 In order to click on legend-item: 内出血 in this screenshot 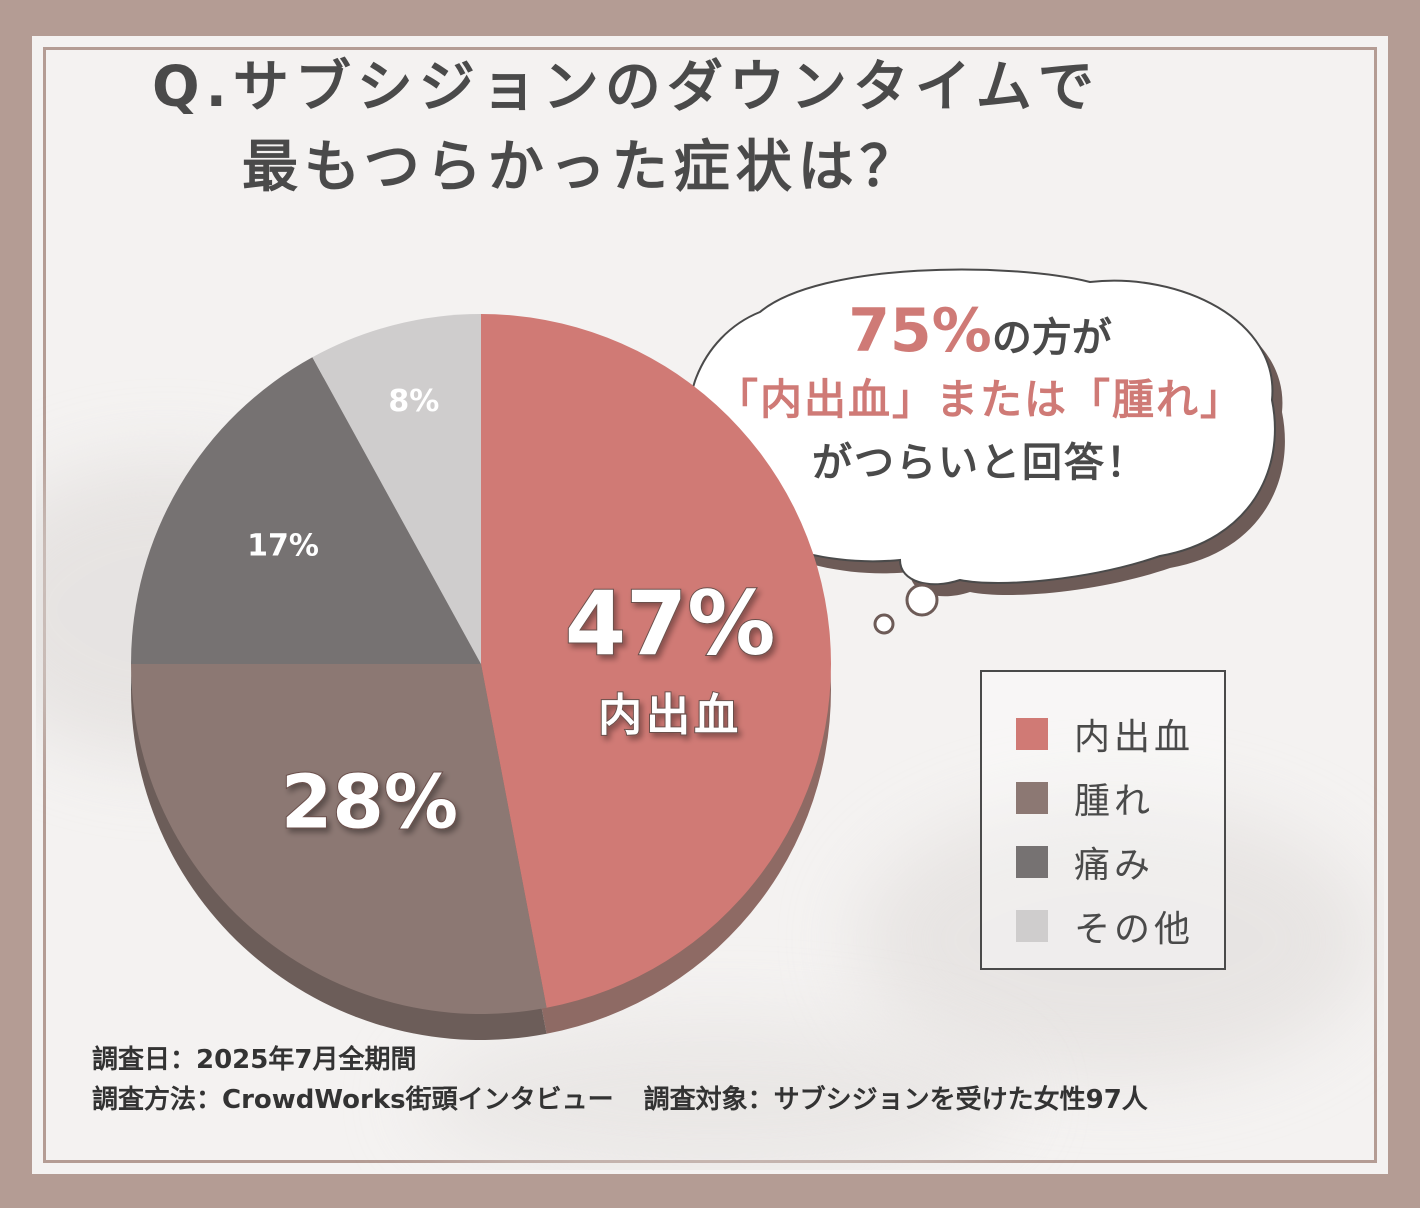, I will do `click(1120, 734)`.